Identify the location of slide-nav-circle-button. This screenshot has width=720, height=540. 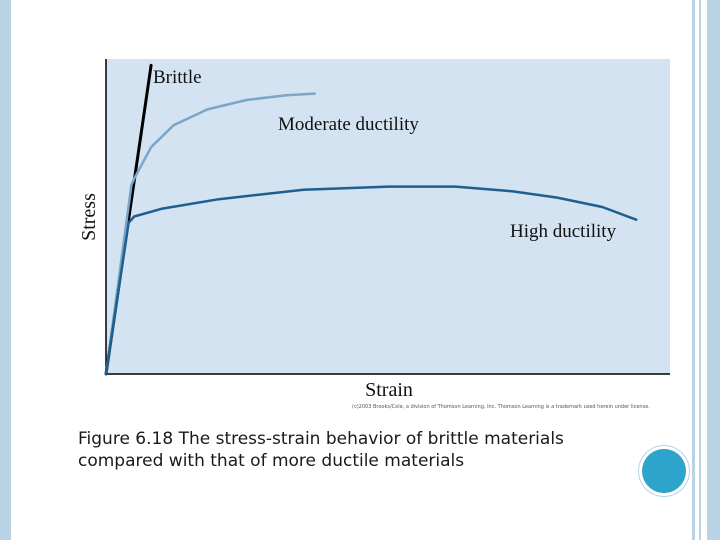
(664, 471).